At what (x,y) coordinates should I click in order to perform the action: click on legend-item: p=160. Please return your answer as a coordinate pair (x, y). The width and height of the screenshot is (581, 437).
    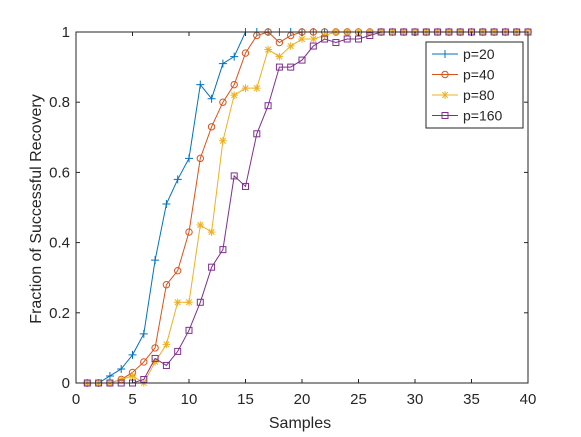
    Looking at the image, I should click on (467, 116).